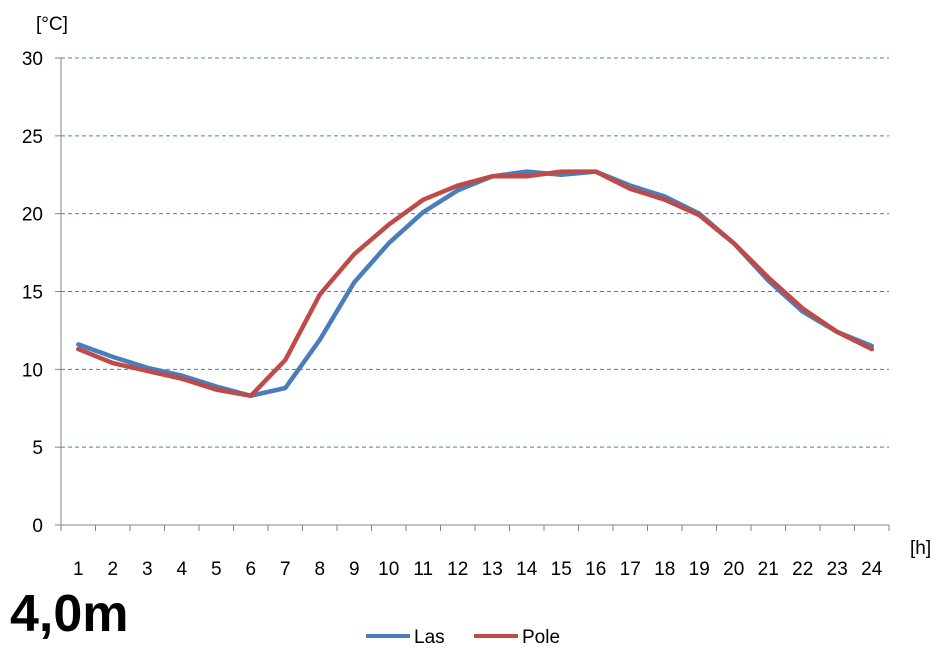 The width and height of the screenshot is (943, 655). What do you see at coordinates (837, 569) in the screenshot?
I see `x-tick-label-23: 23` at bounding box center [837, 569].